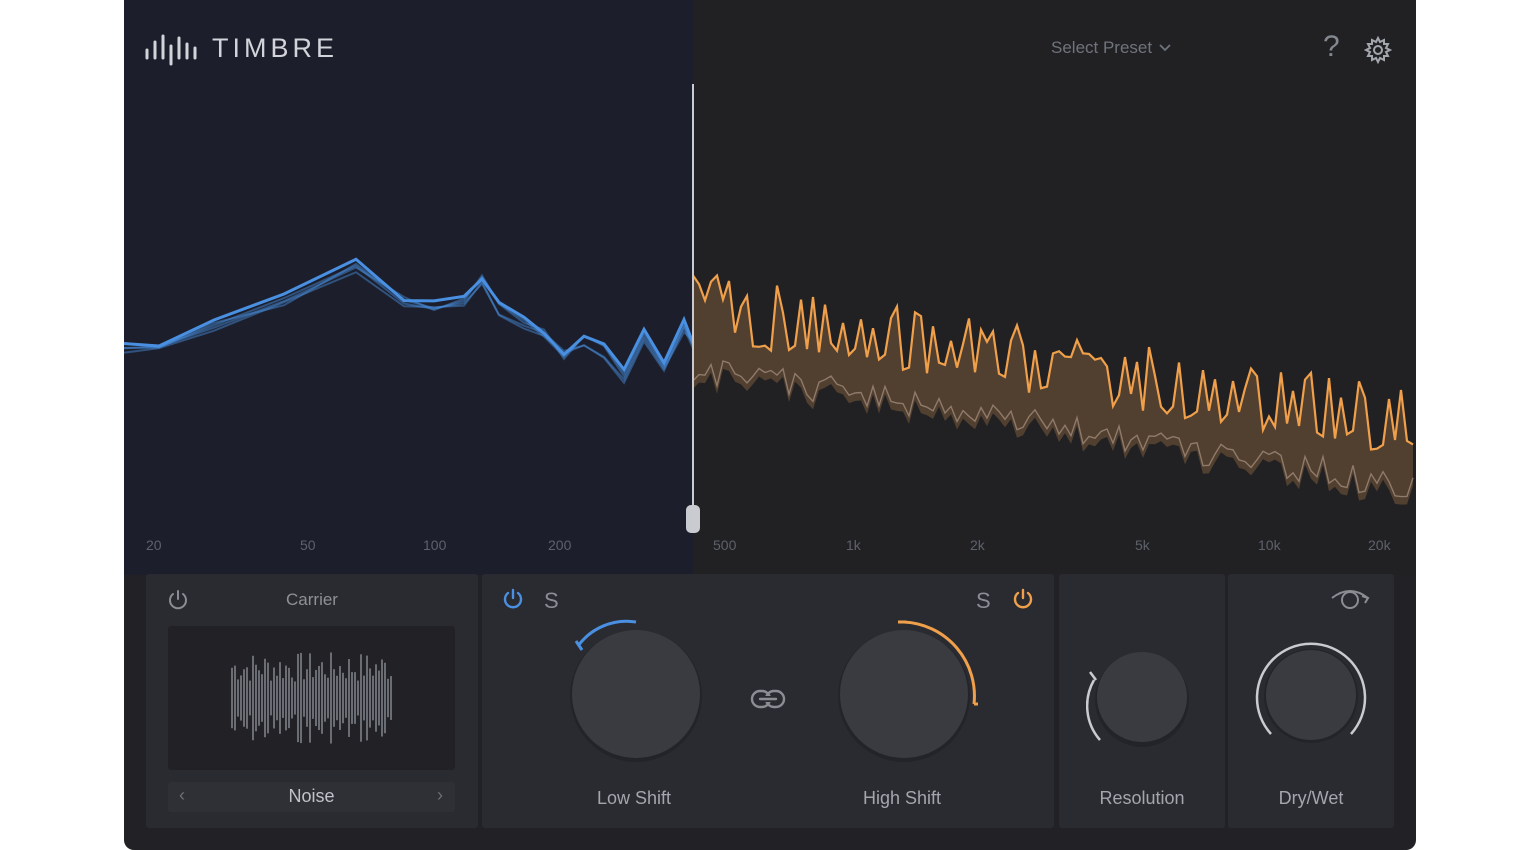 Image resolution: width=1540 pixels, height=850 pixels. I want to click on frequency-label: 500, so click(725, 545).